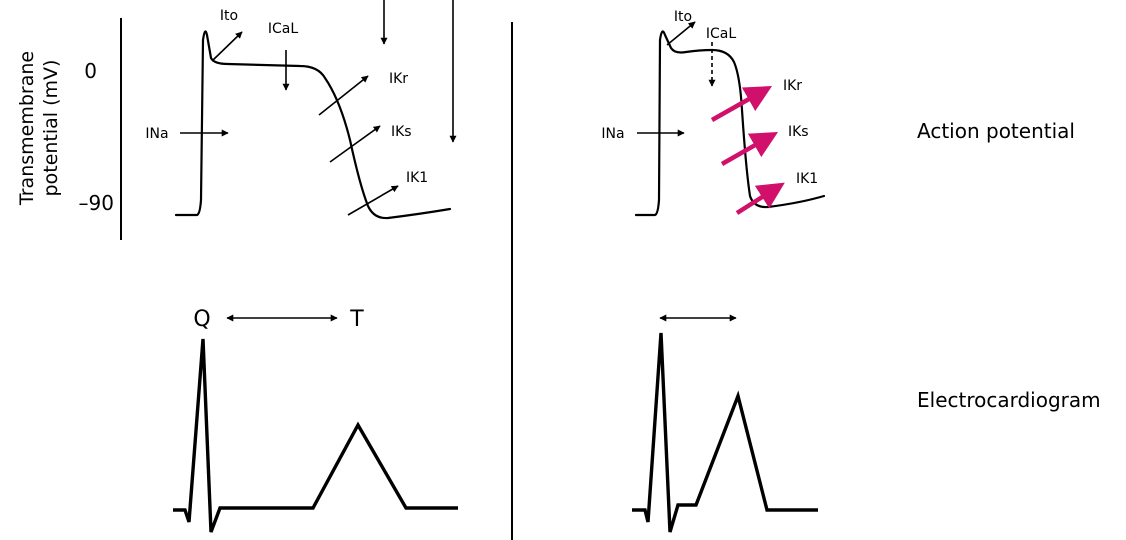 This screenshot has height=540, width=1126. What do you see at coordinates (27, 128) in the screenshot?
I see `axis-title-line1: Transmembrane` at bounding box center [27, 128].